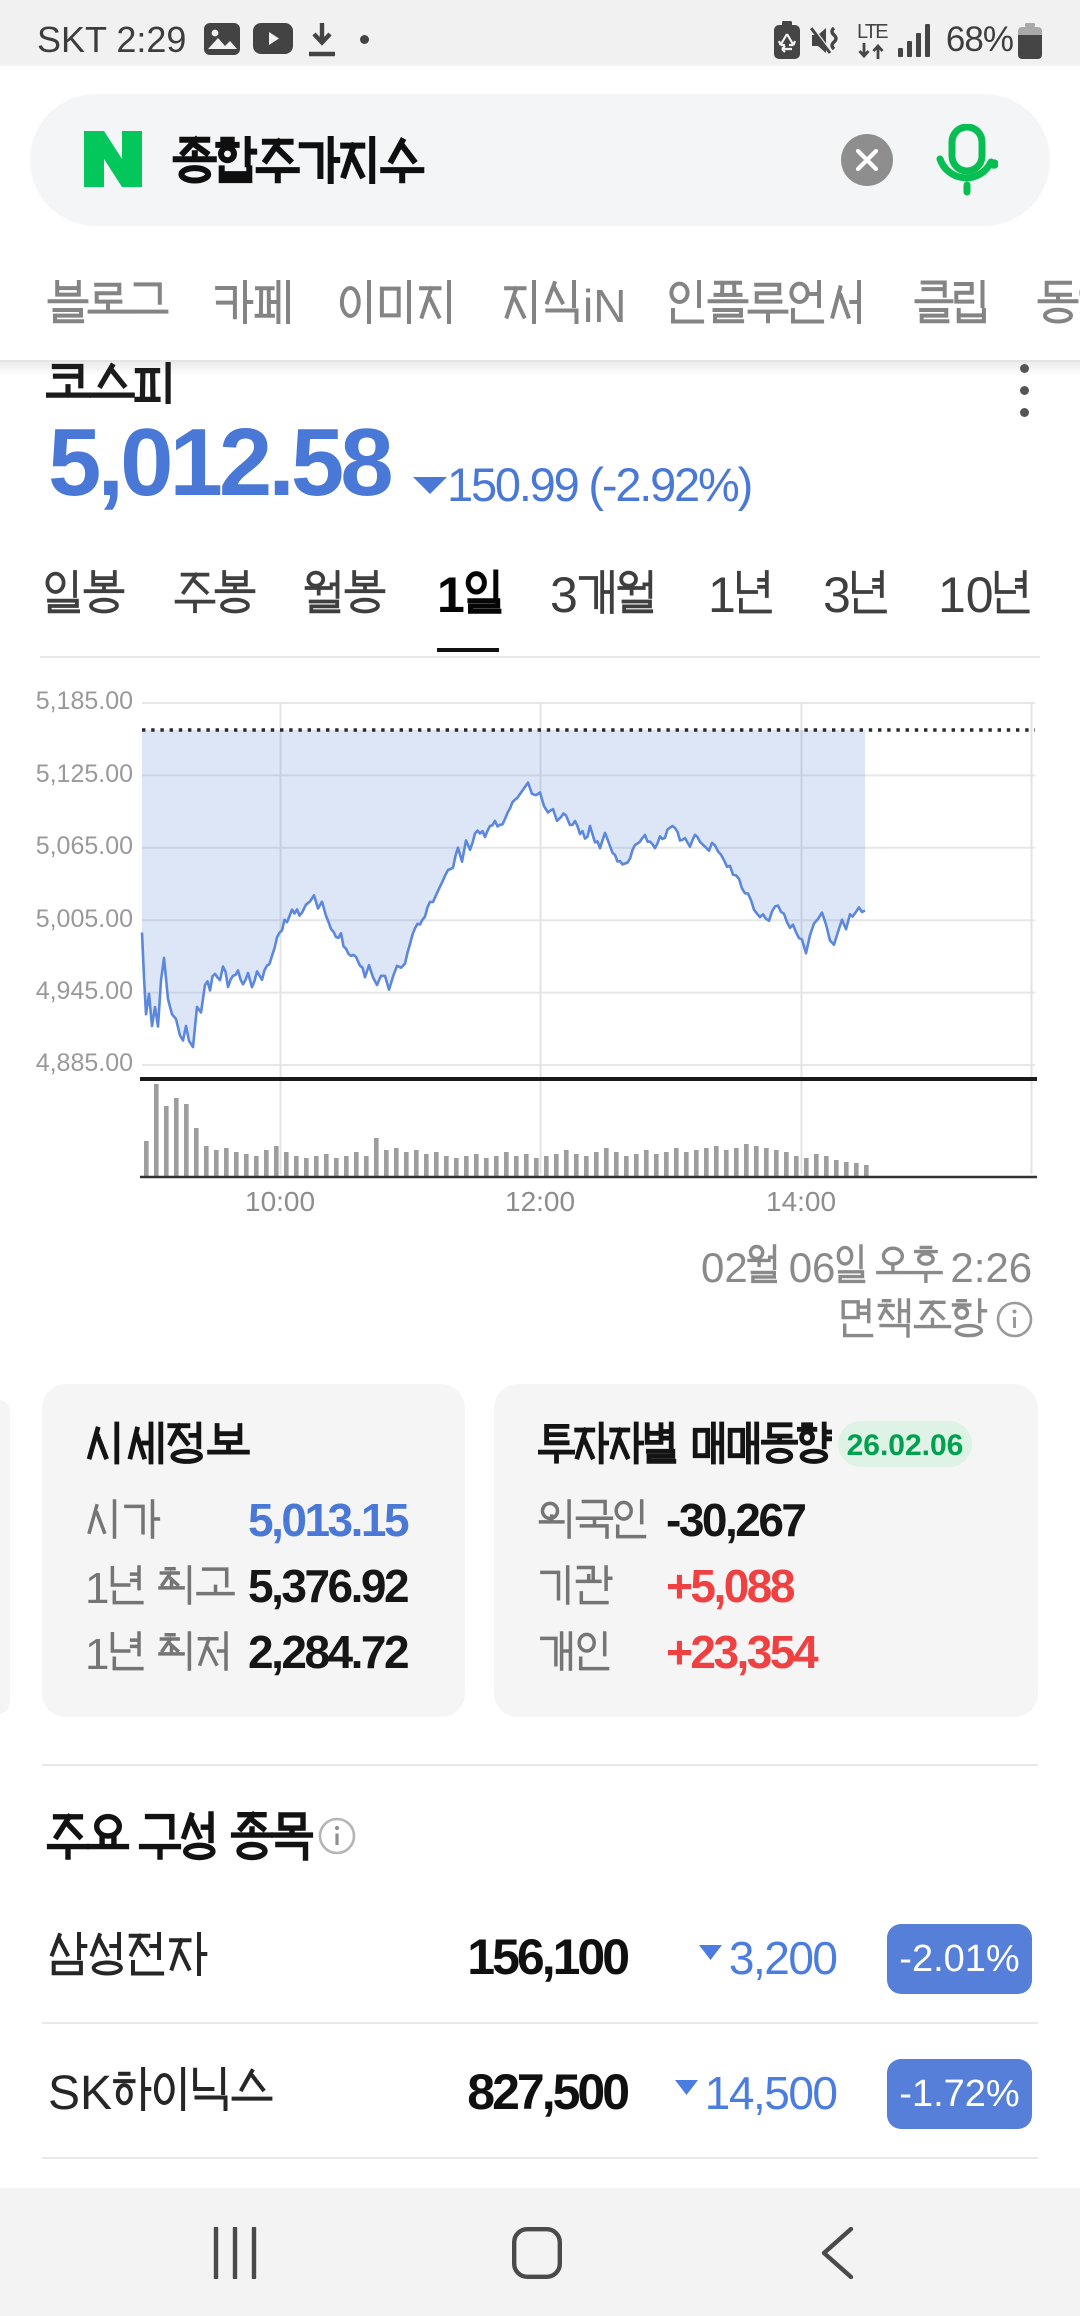 The height and width of the screenshot is (2316, 1080). I want to click on svg-text: iN, so click(604, 306).